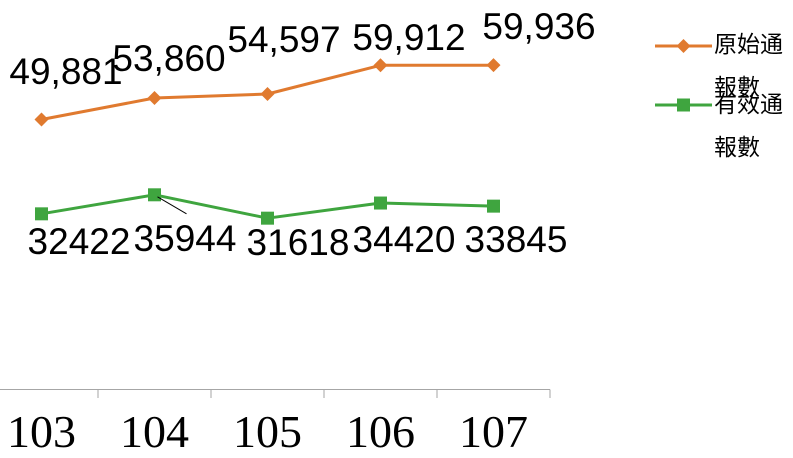 This screenshot has height=458, width=793. I want to click on valid-reports-data-label-105: 31618, so click(298, 242).